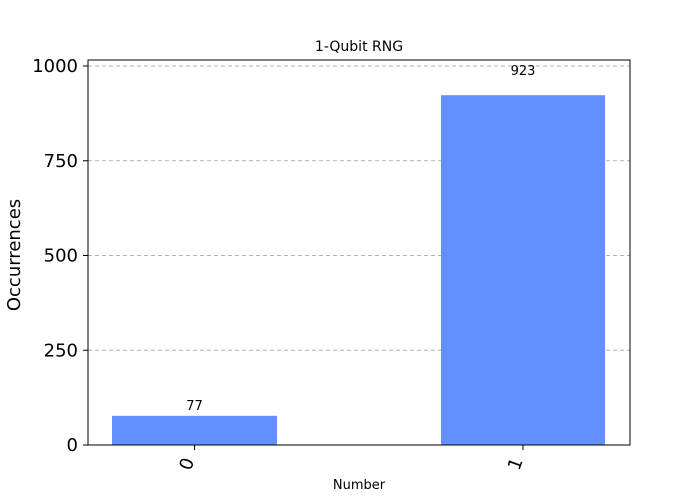  I want to click on y-tick-label: 0, so click(72, 445).